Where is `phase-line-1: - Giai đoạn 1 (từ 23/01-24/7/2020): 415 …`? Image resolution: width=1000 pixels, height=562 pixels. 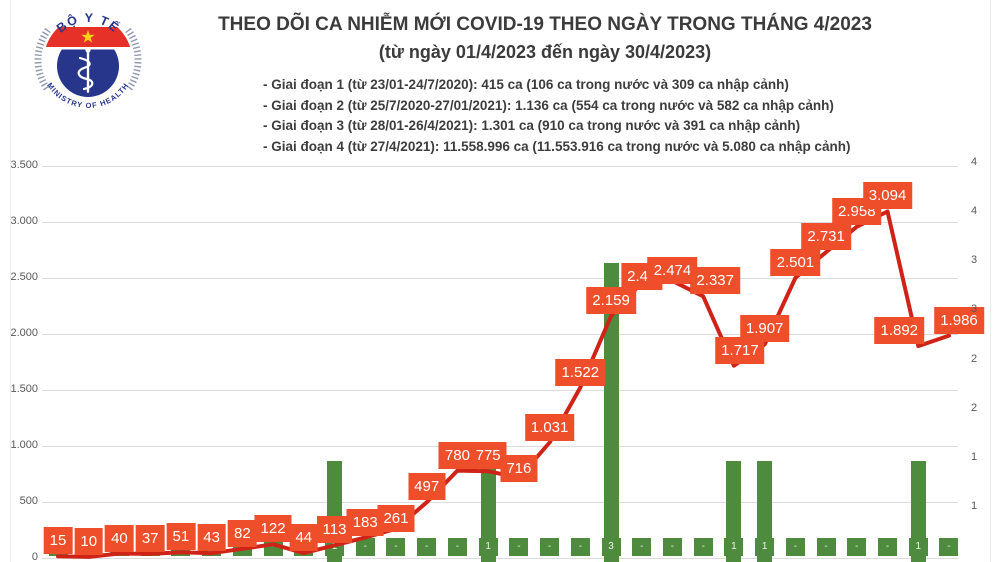
phase-line-1: - Giai đoạn 1 (từ 23/01-24/7/2020): 415 … is located at coordinates (526, 84).